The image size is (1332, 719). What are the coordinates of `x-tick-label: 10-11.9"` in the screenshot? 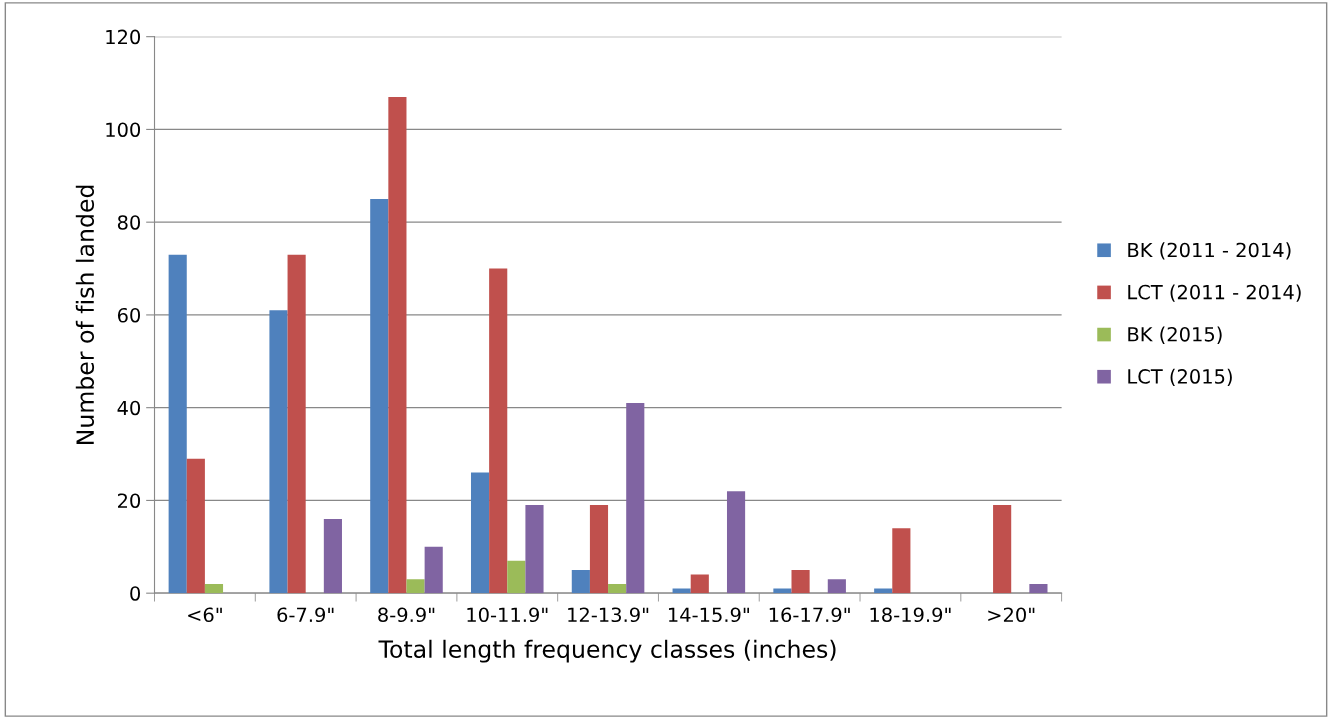 It's located at (507, 615).